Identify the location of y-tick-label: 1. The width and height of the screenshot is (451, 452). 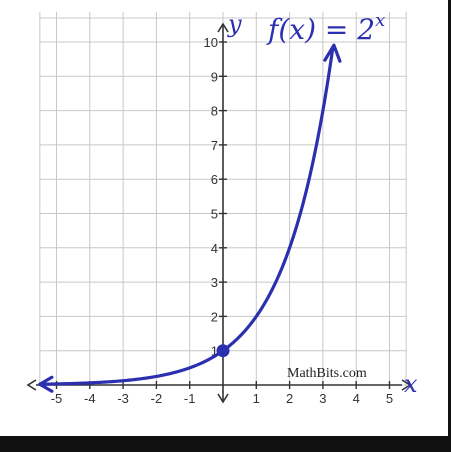
(214, 351).